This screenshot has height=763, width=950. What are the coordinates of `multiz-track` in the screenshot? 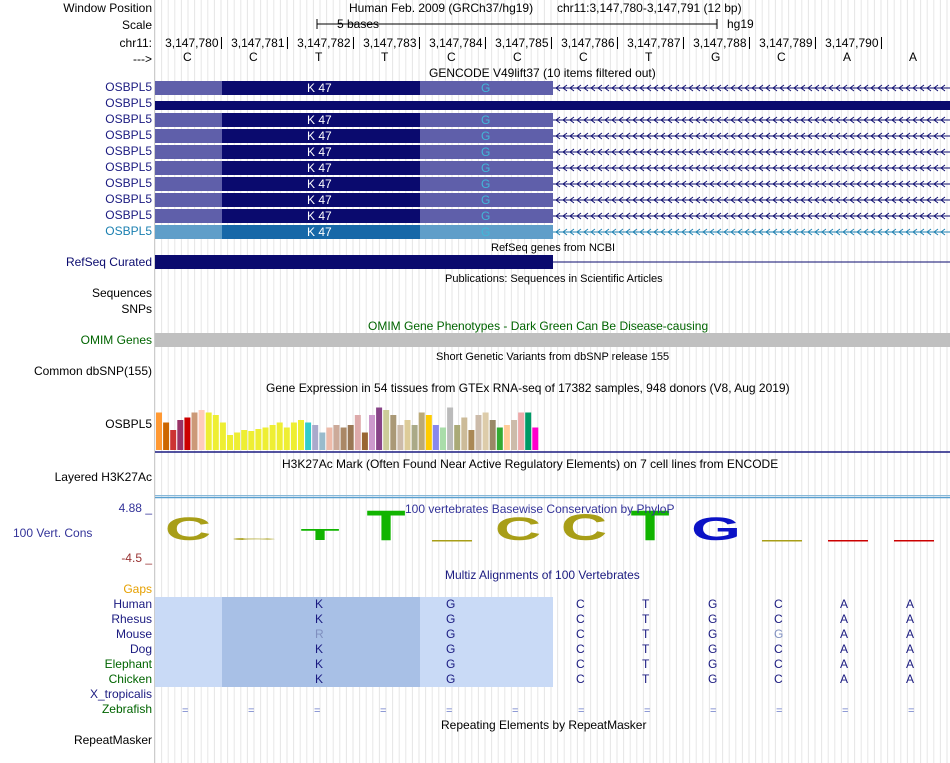 It's located at (354, 642).